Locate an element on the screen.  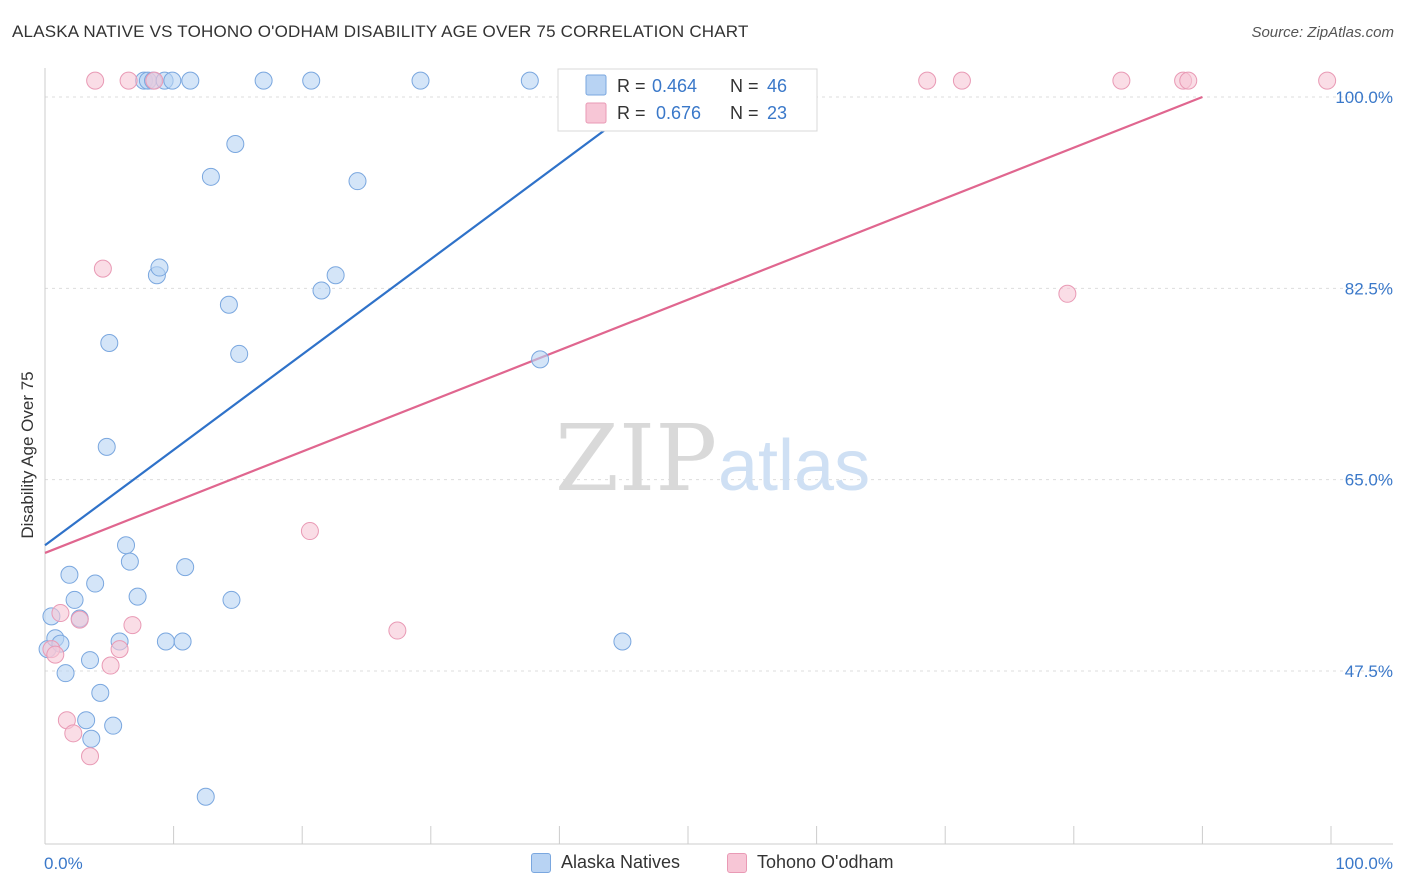
y-axis-label: Disability Age Over 75 is located at coordinates (27, 454).